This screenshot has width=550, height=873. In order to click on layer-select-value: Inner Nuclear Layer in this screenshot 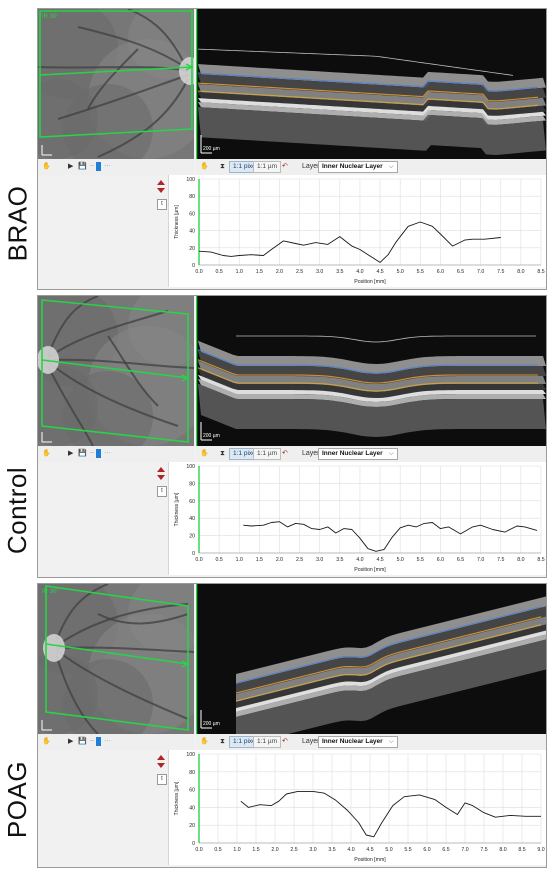, I will do `click(352, 741)`.